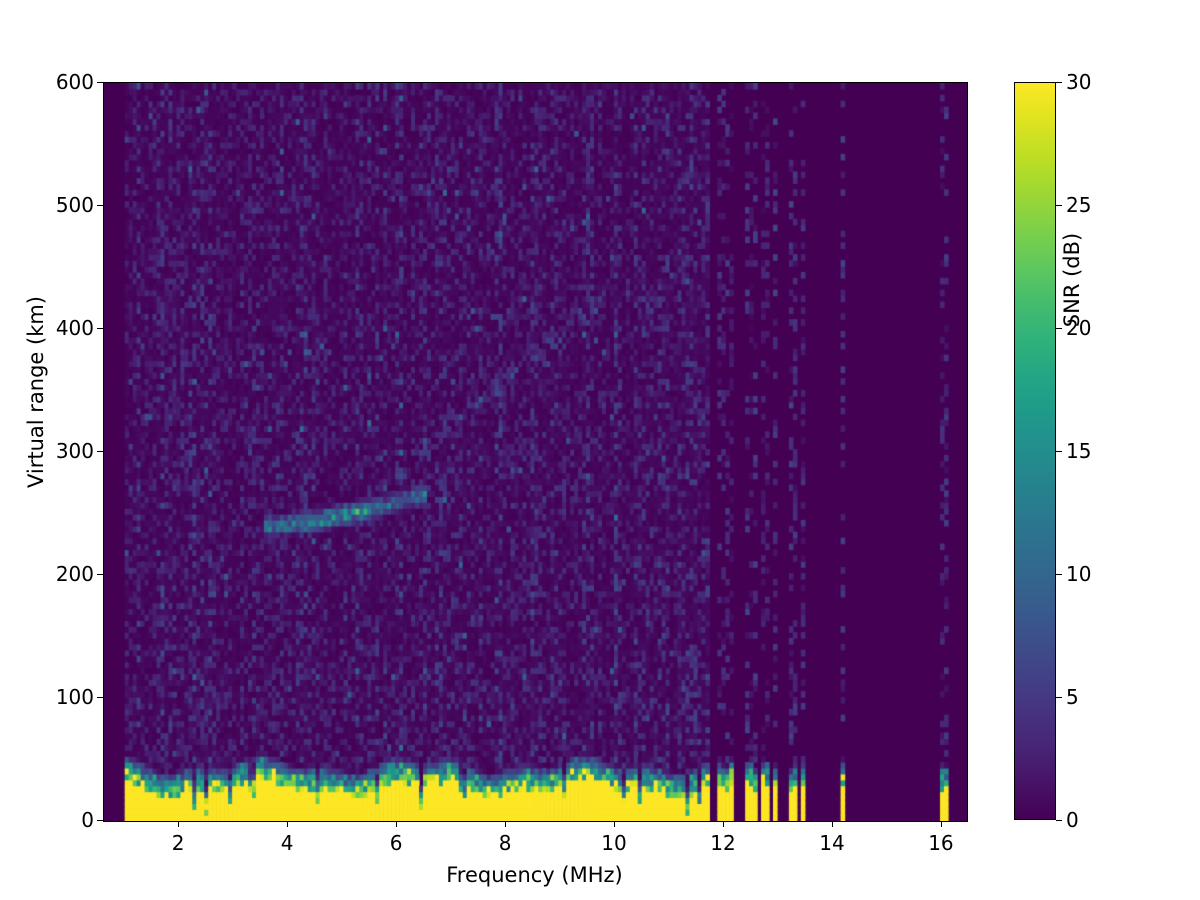 The height and width of the screenshot is (900, 1200). I want to click on colorbar: 0 5 10 15 20 25 30, so click(1052, 451).